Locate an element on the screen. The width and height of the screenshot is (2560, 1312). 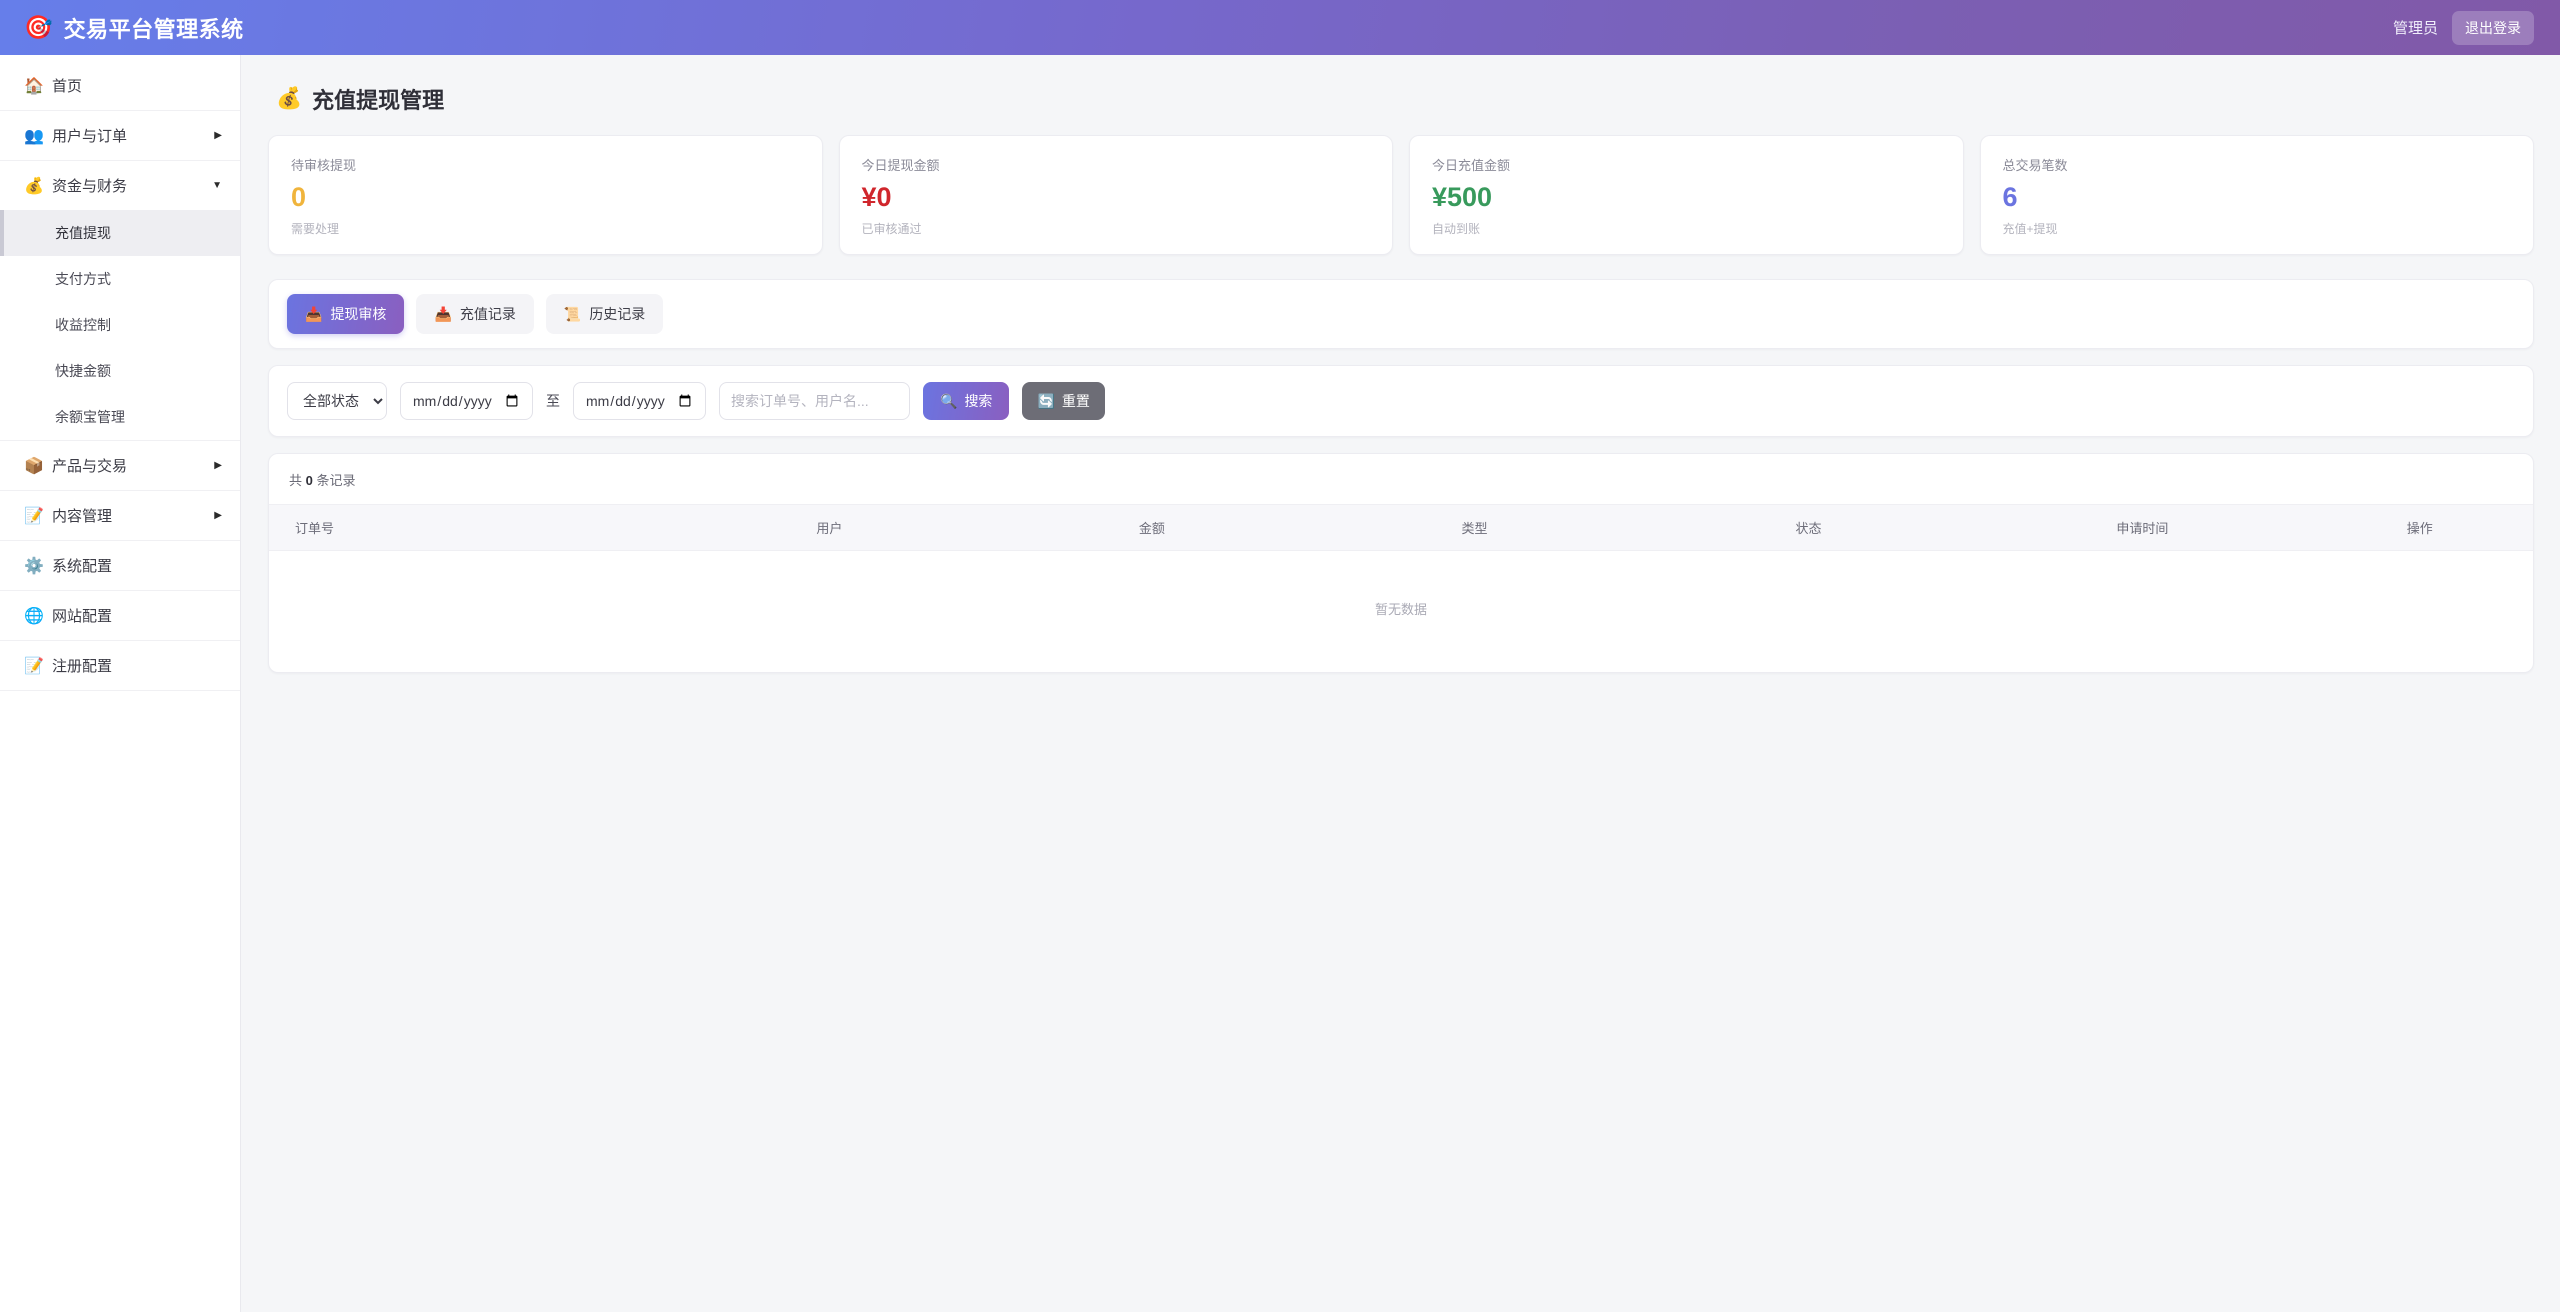
sidebar-item-3: 📦 产品与交易 ▶ is located at coordinates (120, 465).